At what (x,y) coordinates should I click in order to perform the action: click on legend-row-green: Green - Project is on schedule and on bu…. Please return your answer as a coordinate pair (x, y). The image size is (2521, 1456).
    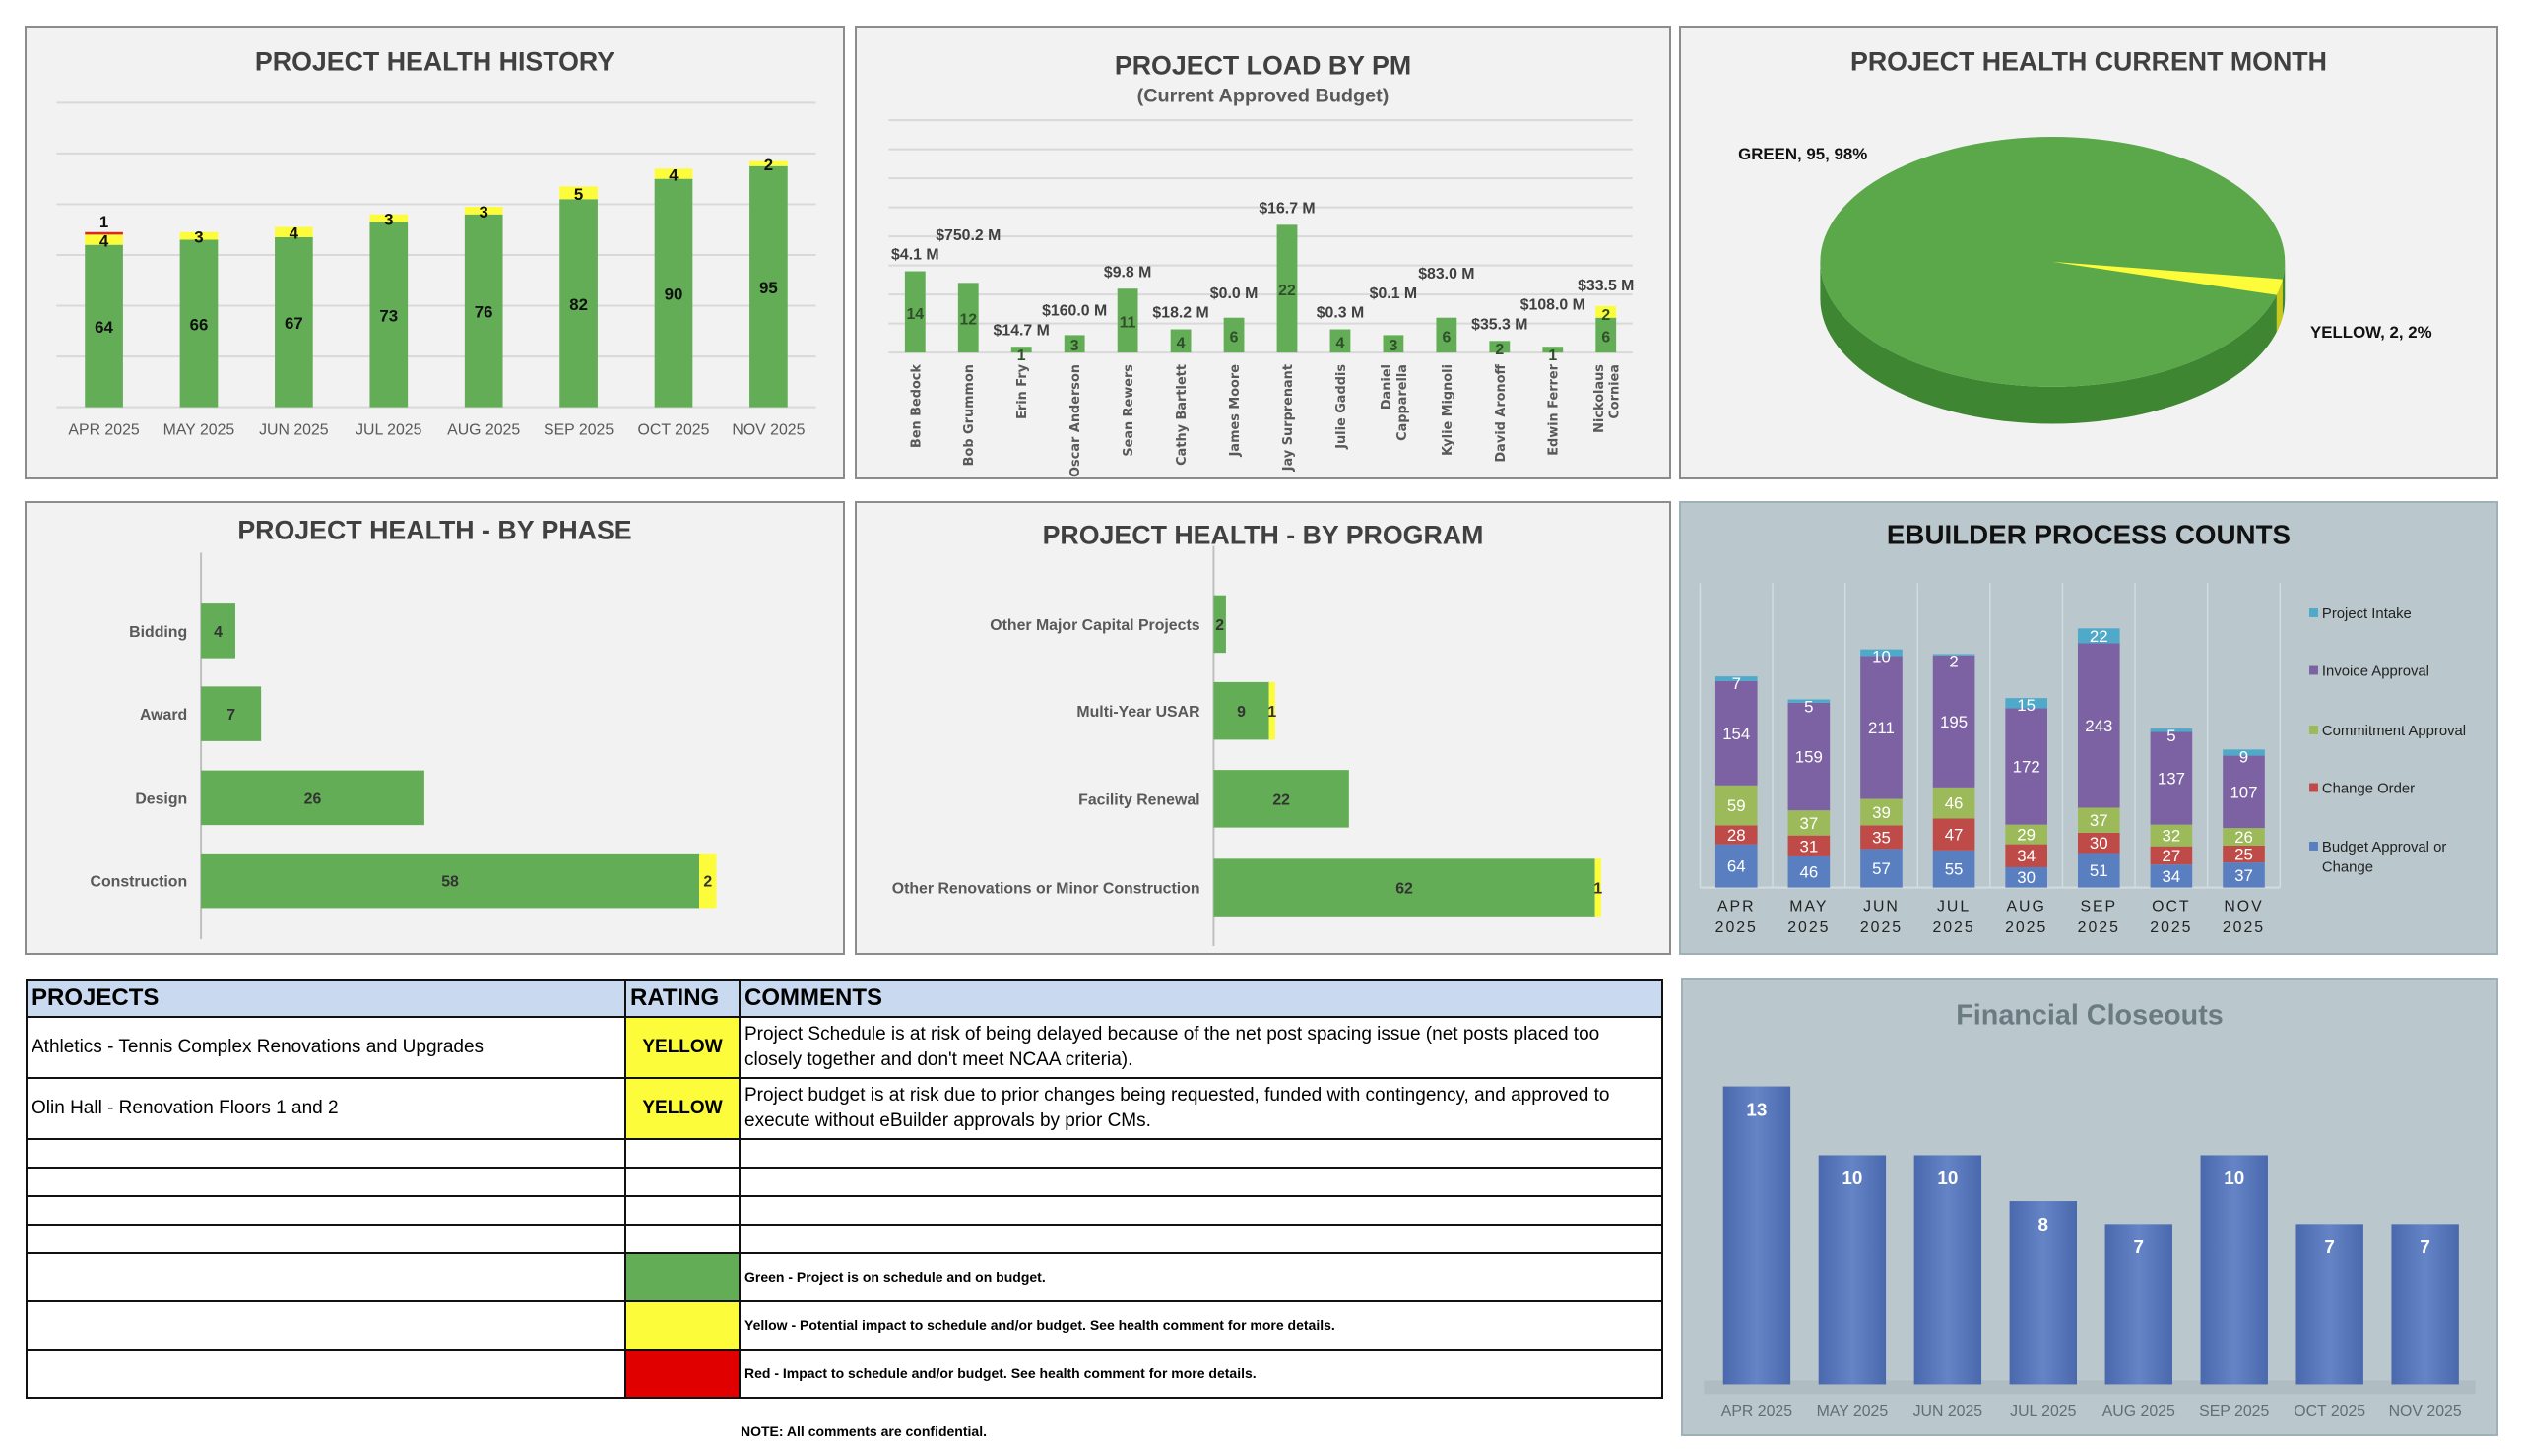
    Looking at the image, I should click on (844, 1277).